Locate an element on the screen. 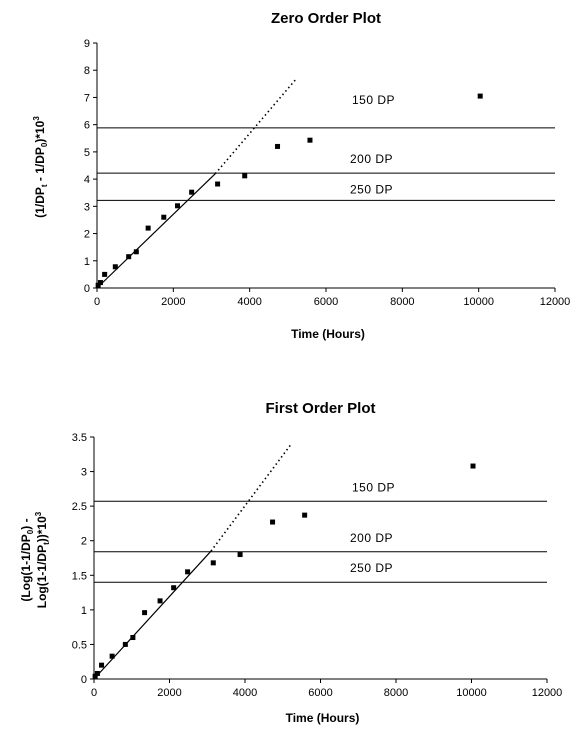 This screenshot has width=576, height=731. y-tick-label: 1.5 is located at coordinates (79, 576).